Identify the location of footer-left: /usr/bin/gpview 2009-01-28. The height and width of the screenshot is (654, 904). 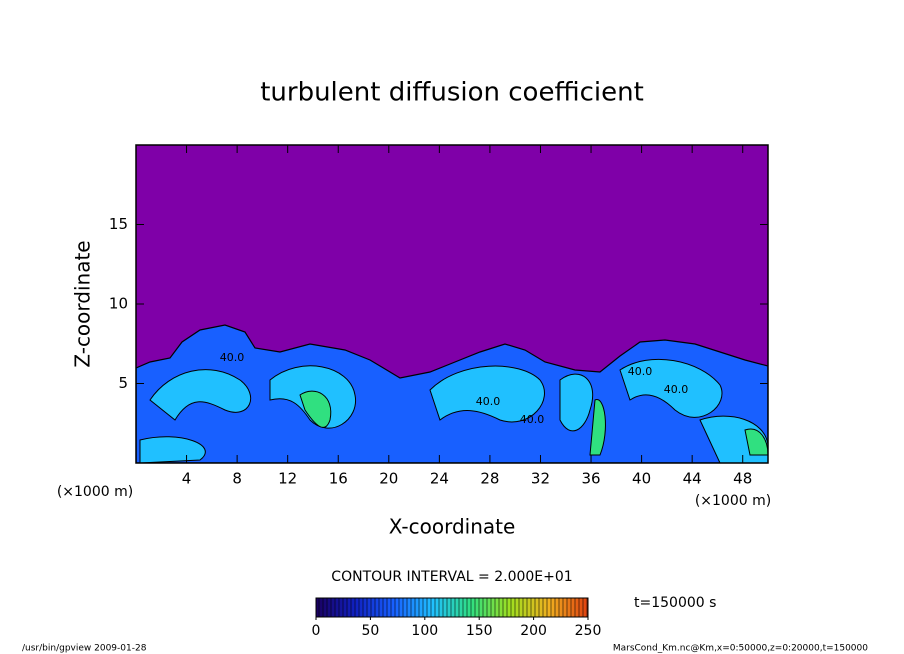
(84, 649).